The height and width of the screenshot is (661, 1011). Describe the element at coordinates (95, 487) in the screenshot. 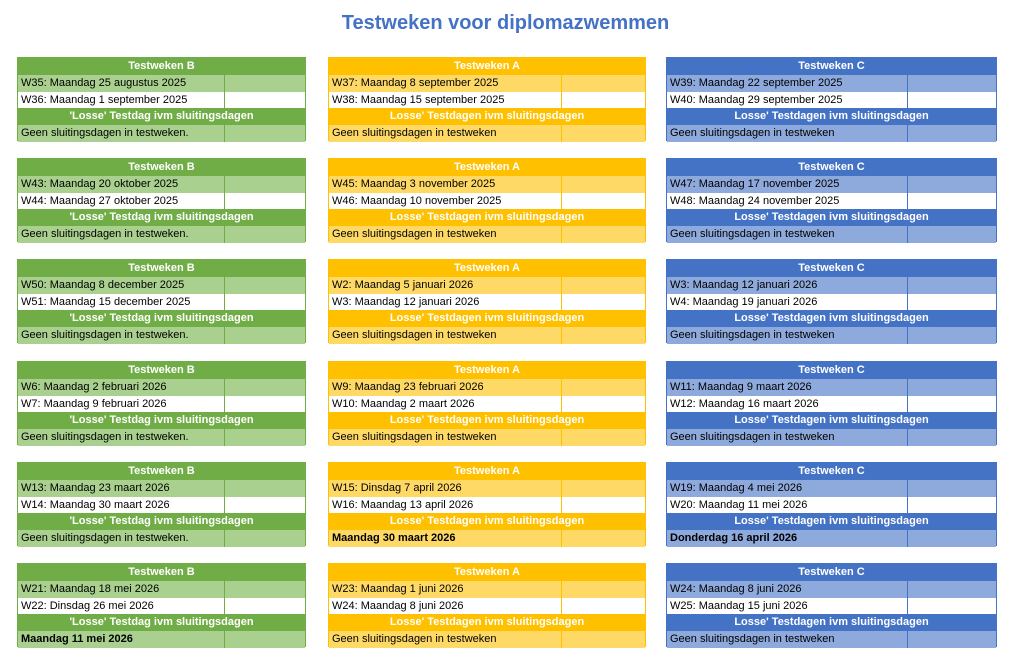

I see `week-date: W13: Maandag 23 maart 2026` at that location.